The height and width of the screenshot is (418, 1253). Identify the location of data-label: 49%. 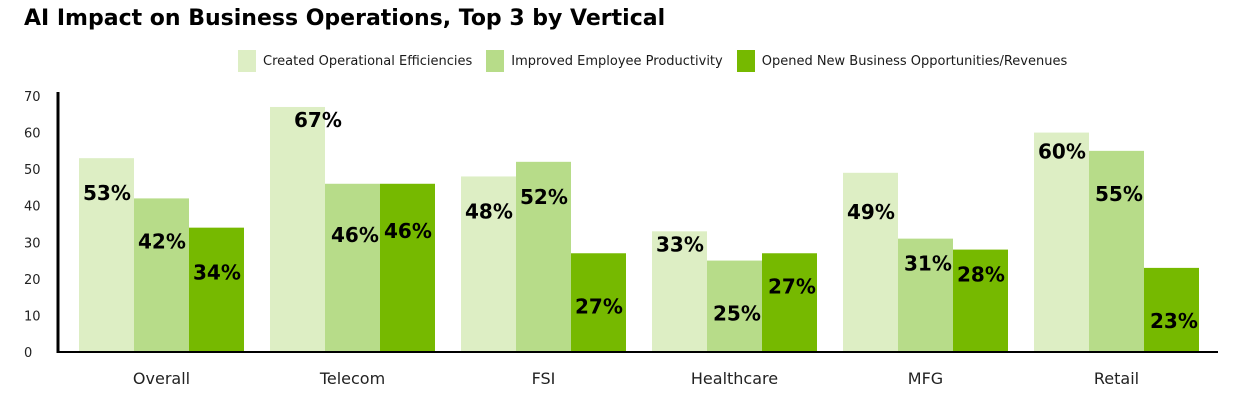
(871, 212).